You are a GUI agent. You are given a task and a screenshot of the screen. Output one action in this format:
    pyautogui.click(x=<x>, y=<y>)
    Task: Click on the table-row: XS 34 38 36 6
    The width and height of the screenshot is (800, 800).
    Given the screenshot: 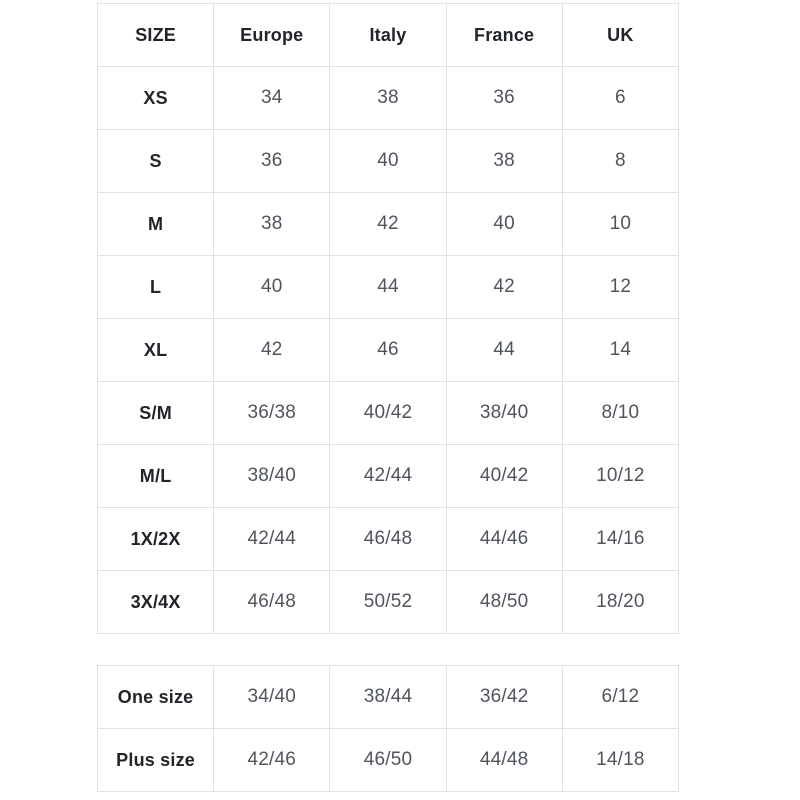 What is the action you would take?
    pyautogui.click(x=388, y=98)
    